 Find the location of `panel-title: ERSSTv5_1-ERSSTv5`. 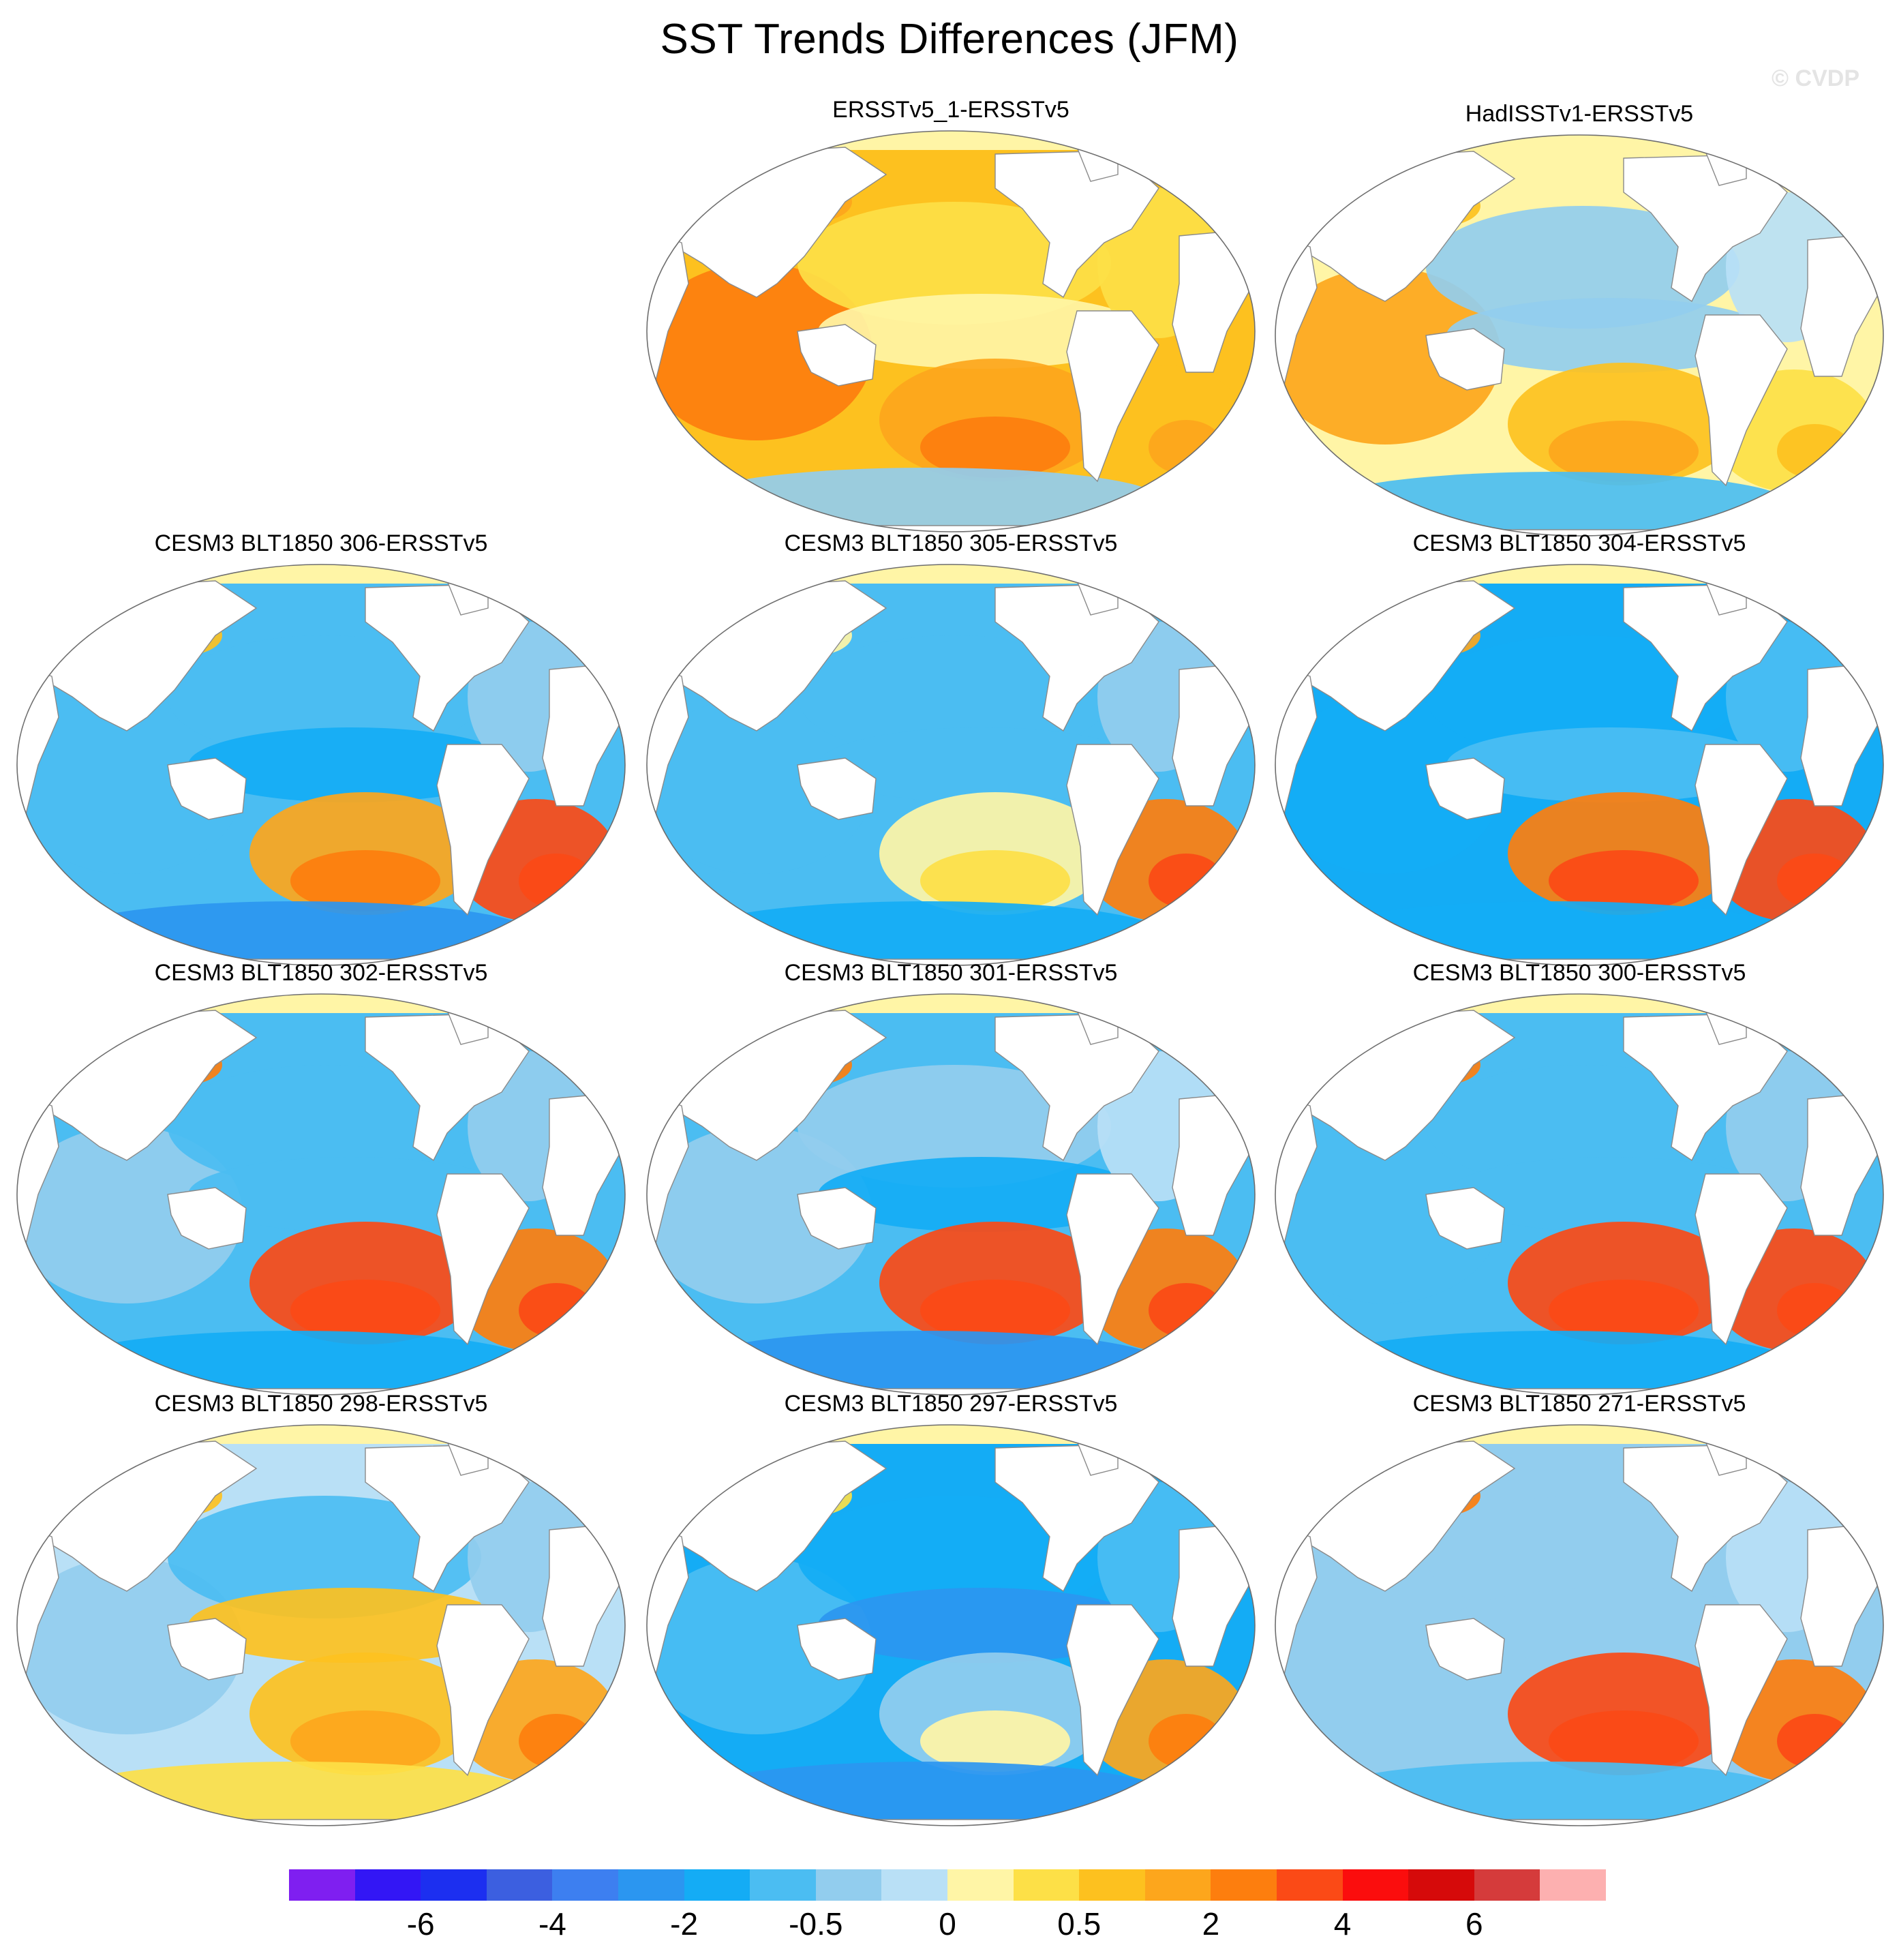

panel-title: ERSSTv5_1-ERSSTv5 is located at coordinates (950, 110).